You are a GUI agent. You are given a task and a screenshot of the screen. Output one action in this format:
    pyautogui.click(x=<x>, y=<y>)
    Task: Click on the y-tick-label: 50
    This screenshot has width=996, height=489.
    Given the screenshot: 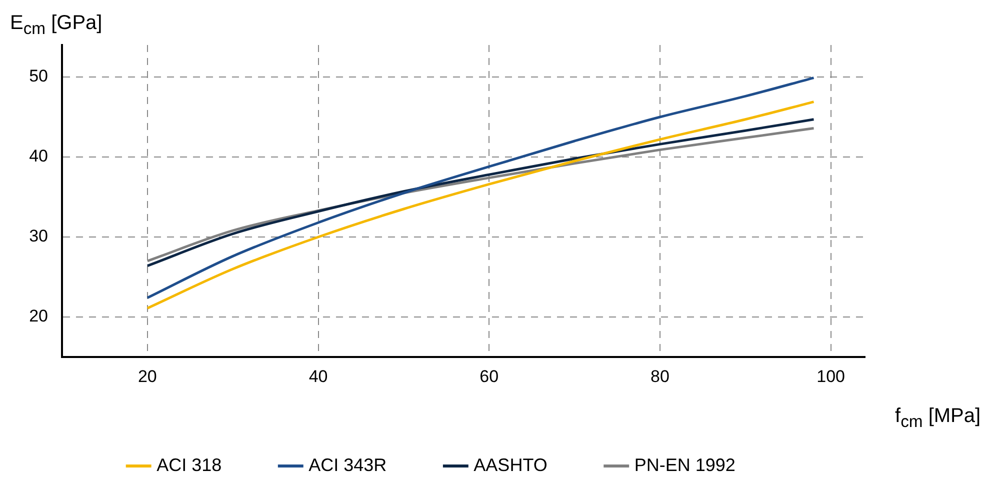 What is the action you would take?
    pyautogui.click(x=38, y=76)
    